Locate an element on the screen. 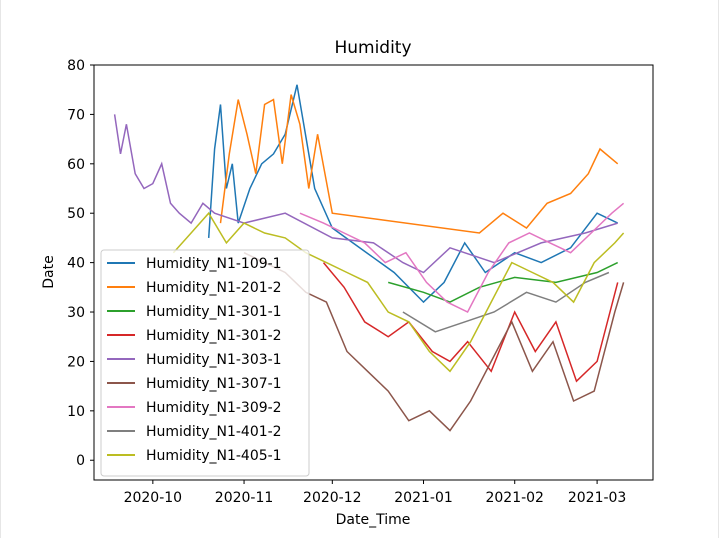 The image size is (719, 538). y-axis: 0 10 20 30 40 50 60 70 80 is located at coordinates (80, 263).